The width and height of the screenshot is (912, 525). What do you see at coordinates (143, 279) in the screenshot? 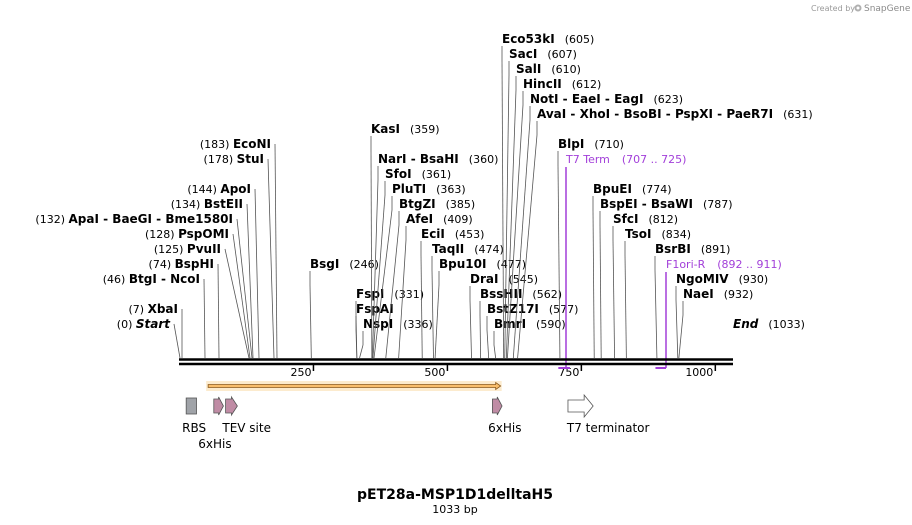
I see `enzyme-name-btgi: BtgI` at bounding box center [143, 279].